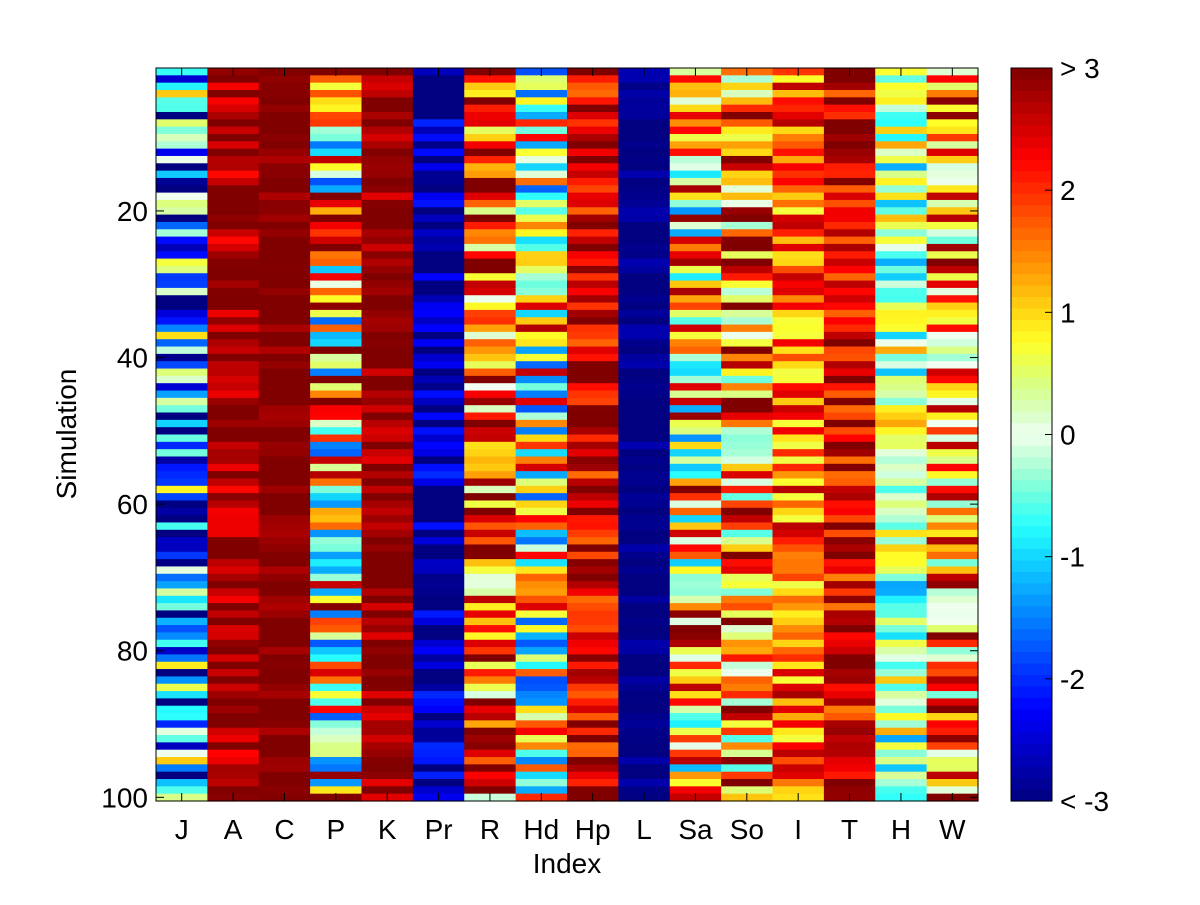  I want to click on x-tick-label: C, so click(284, 829).